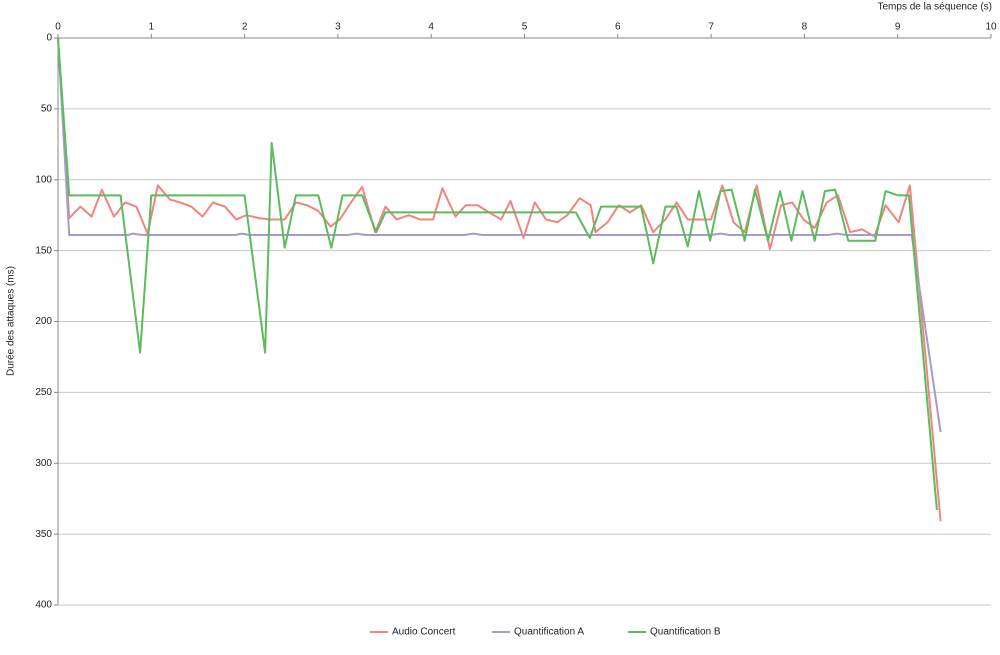  What do you see at coordinates (43, 463) in the screenshot?
I see `y-tick-label: 300` at bounding box center [43, 463].